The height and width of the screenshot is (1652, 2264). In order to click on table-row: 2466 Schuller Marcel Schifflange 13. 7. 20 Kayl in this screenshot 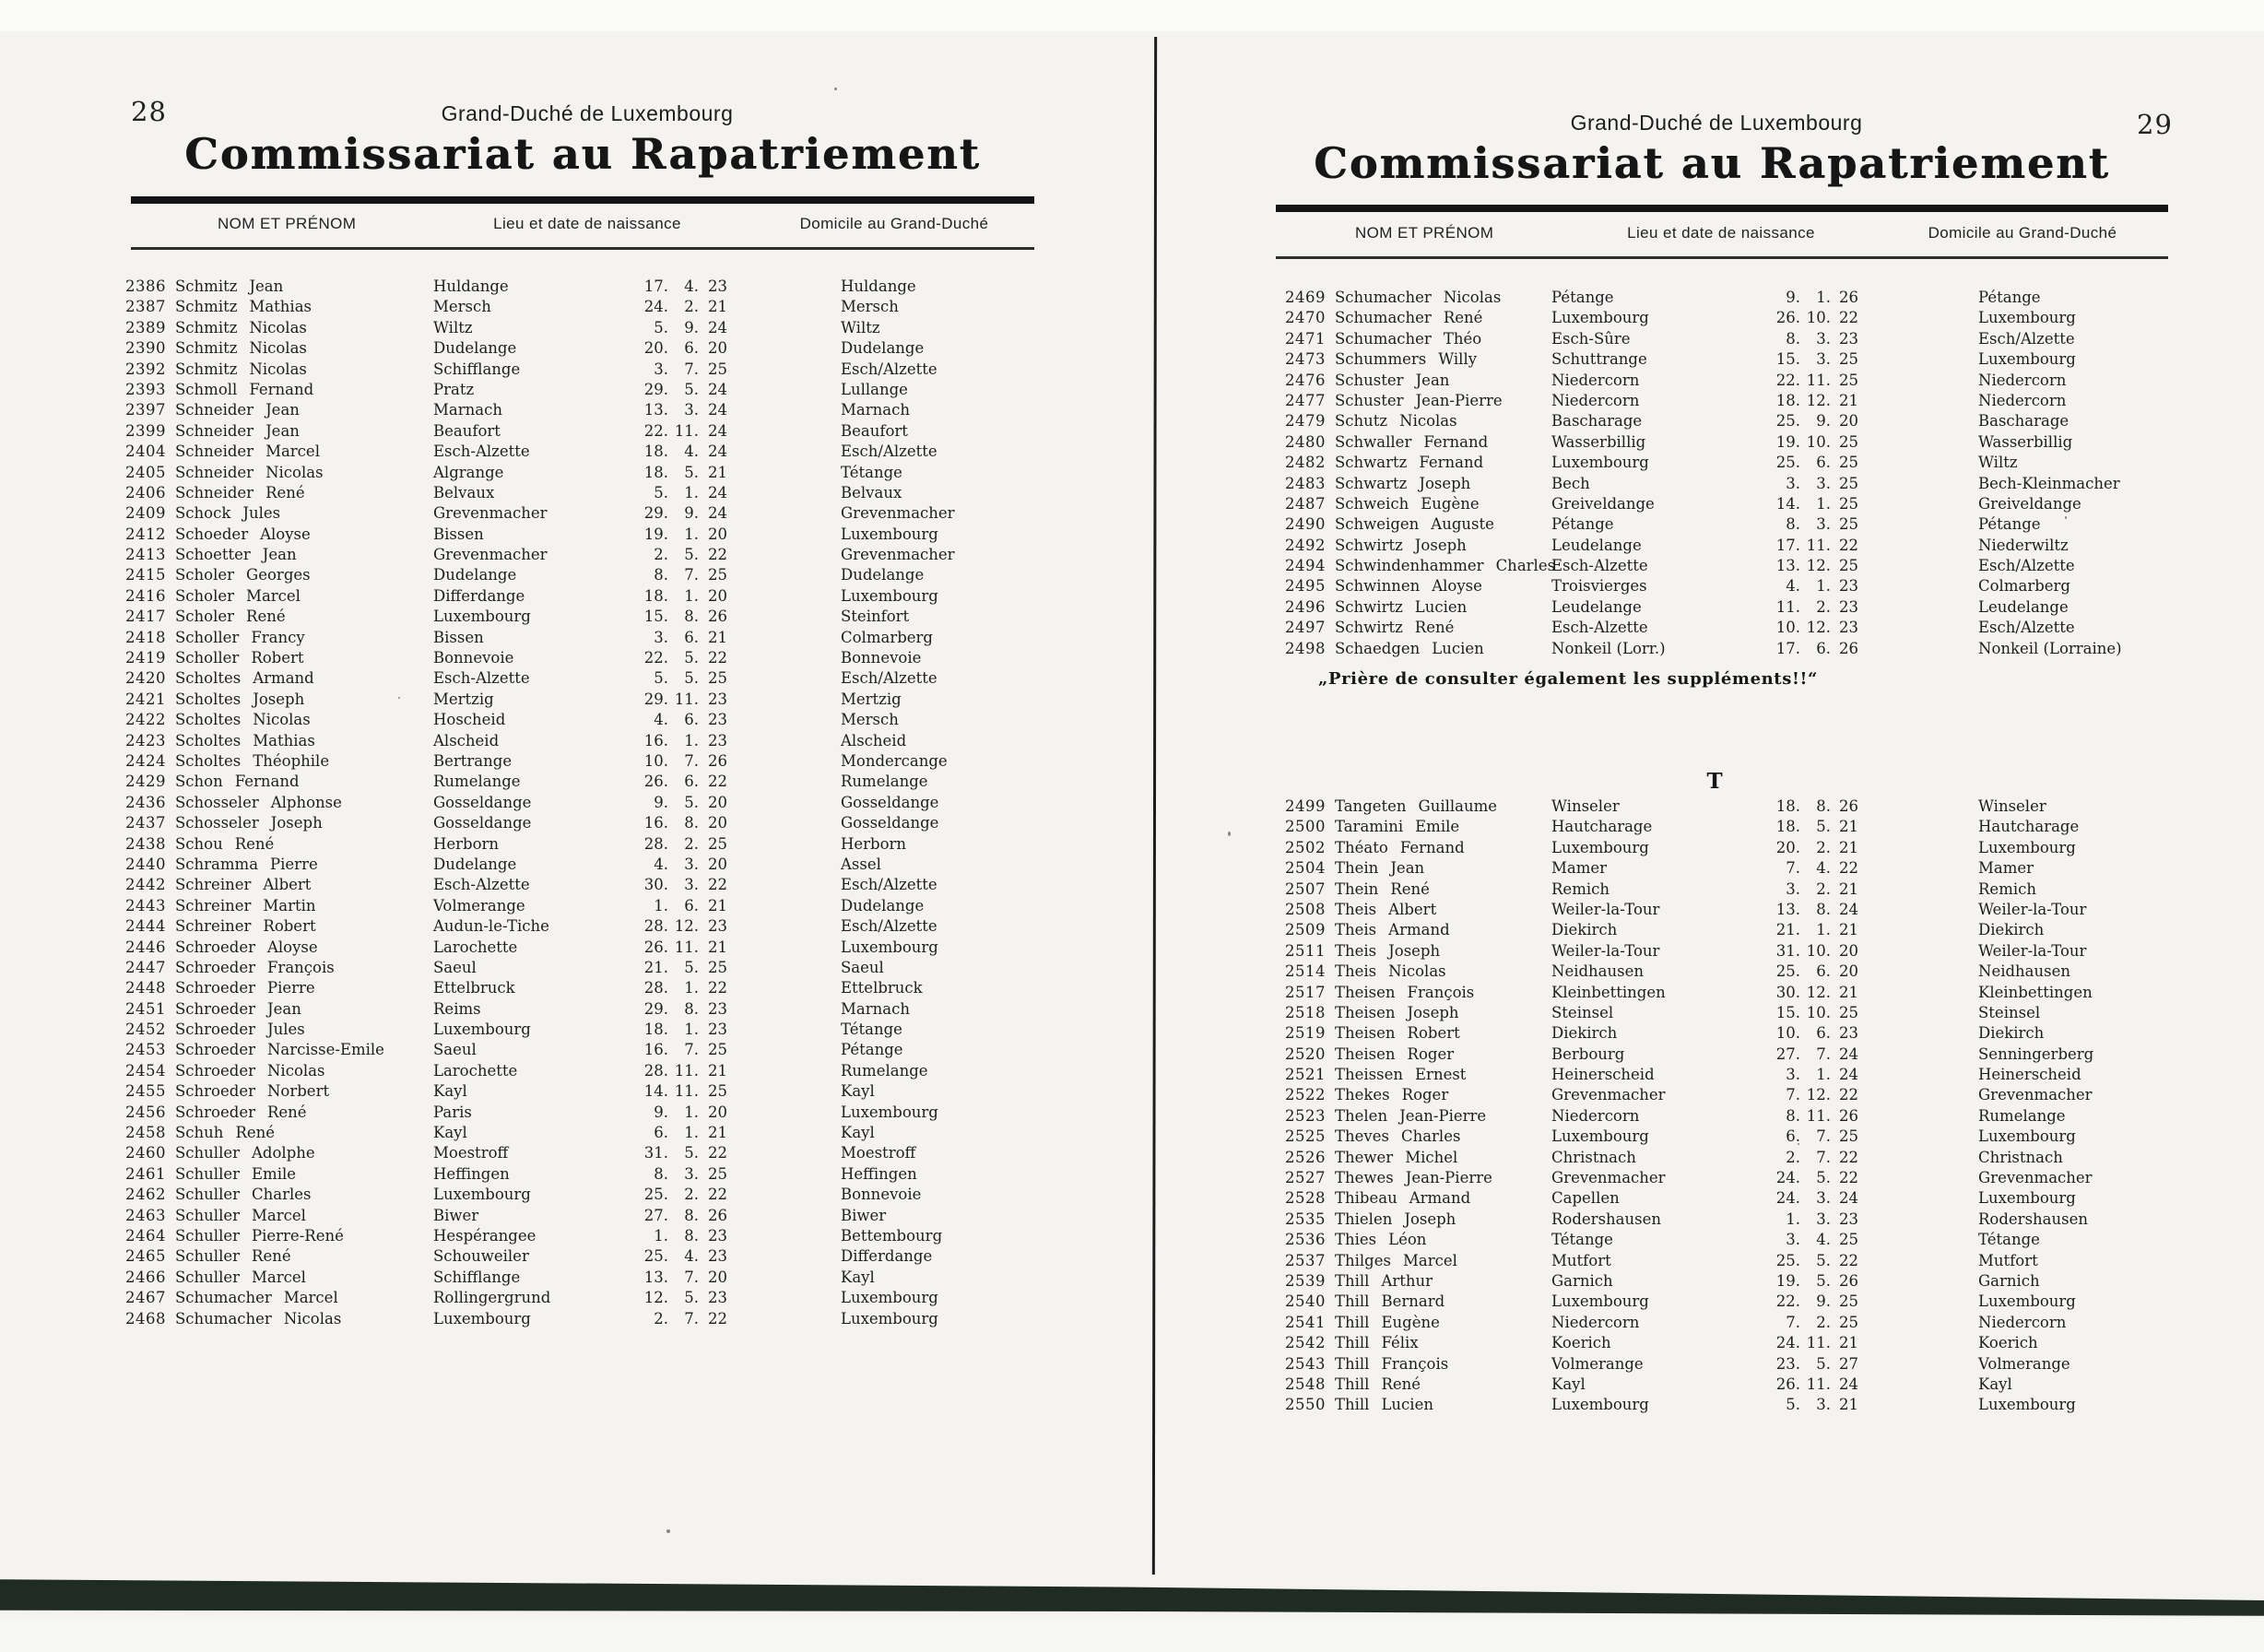, I will do `click(614, 1278)`.